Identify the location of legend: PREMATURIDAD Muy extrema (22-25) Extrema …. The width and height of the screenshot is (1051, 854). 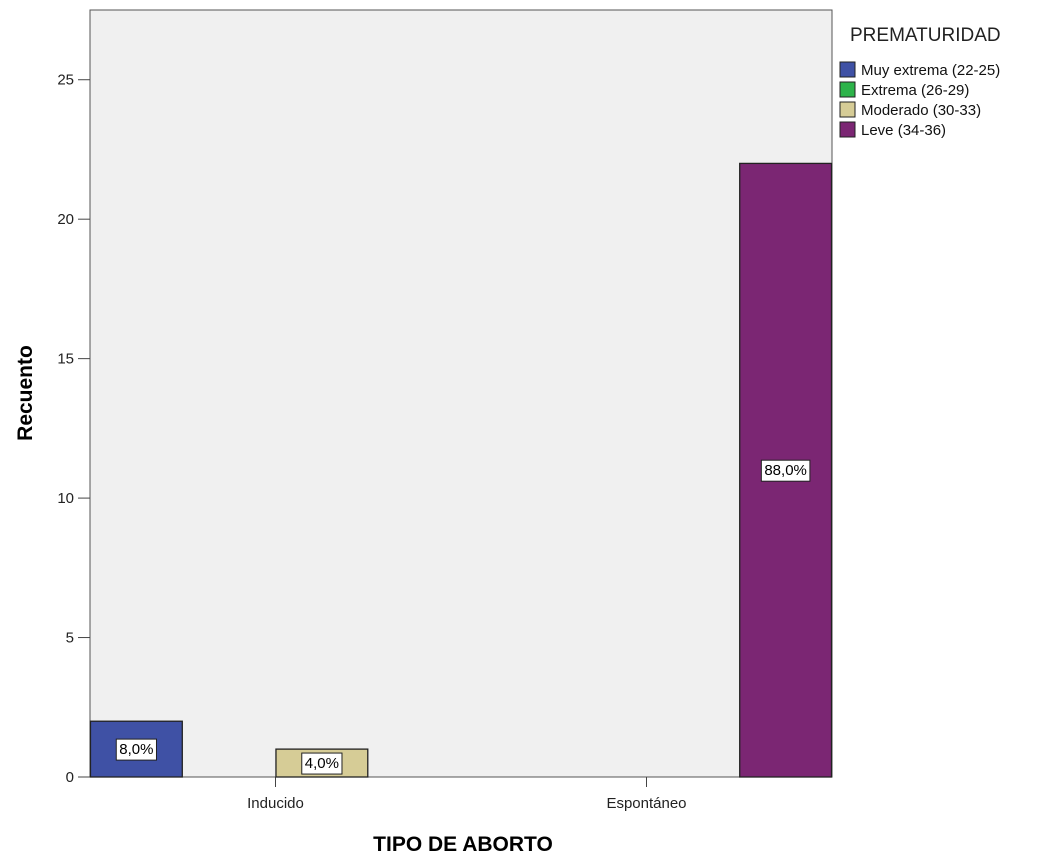
(920, 82).